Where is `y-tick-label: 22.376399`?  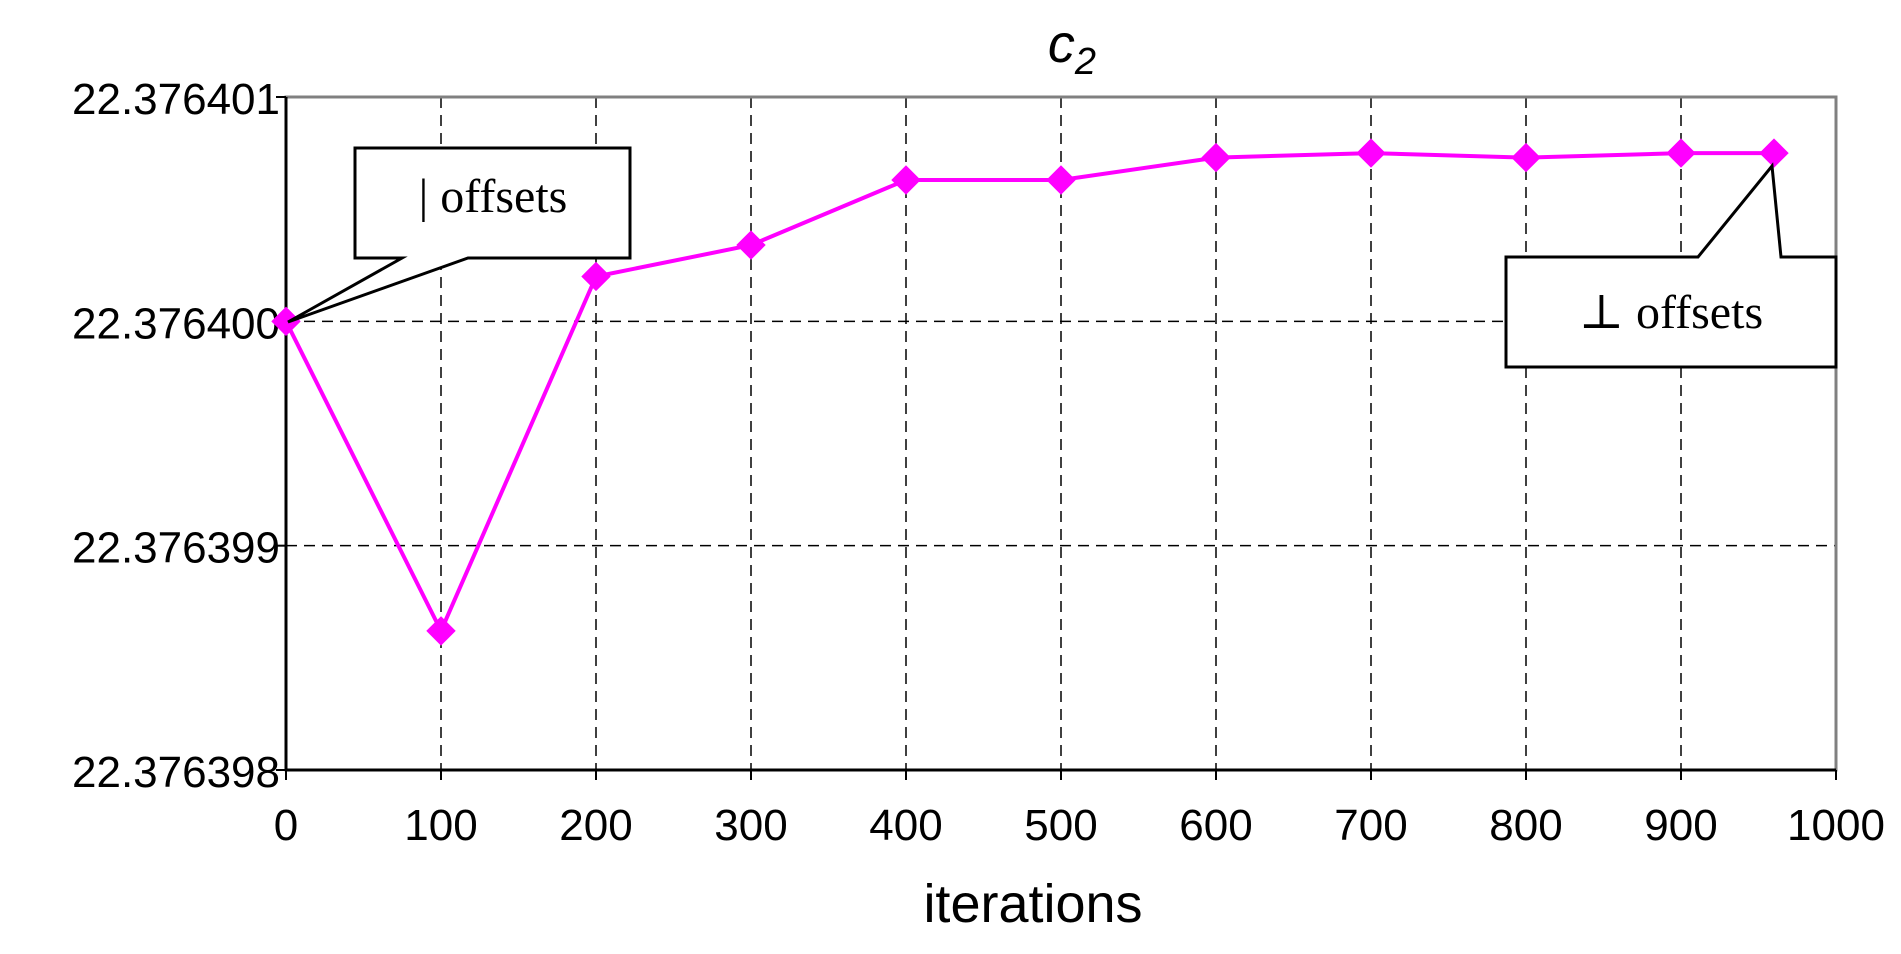 y-tick-label: 22.376399 is located at coordinates (176, 548).